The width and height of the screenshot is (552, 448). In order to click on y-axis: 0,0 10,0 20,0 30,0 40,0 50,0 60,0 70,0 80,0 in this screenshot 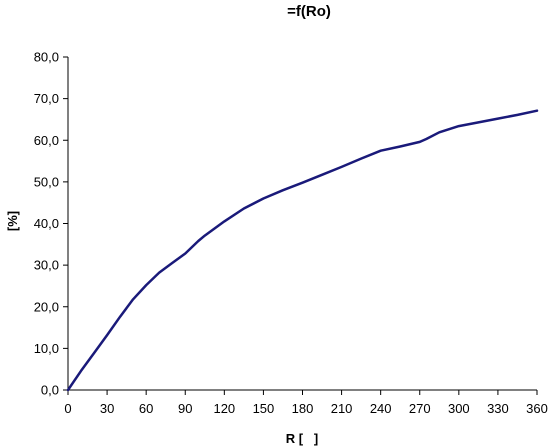, I will do `click(51, 224)`.